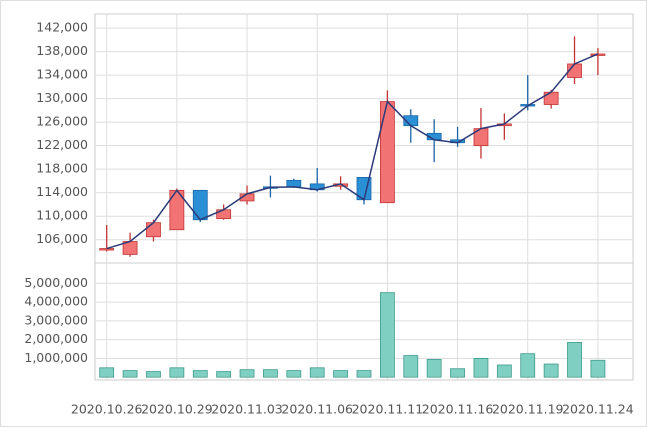  Describe the element at coordinates (62, 191) in the screenshot. I see `y-tick-label: 114,000` at that location.